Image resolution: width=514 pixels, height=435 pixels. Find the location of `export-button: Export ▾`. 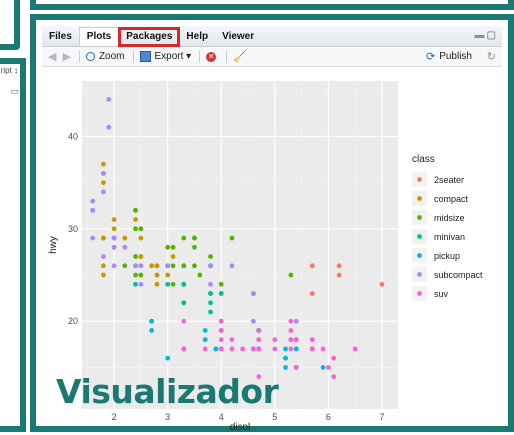

export-button: Export ▾ is located at coordinates (165, 56).